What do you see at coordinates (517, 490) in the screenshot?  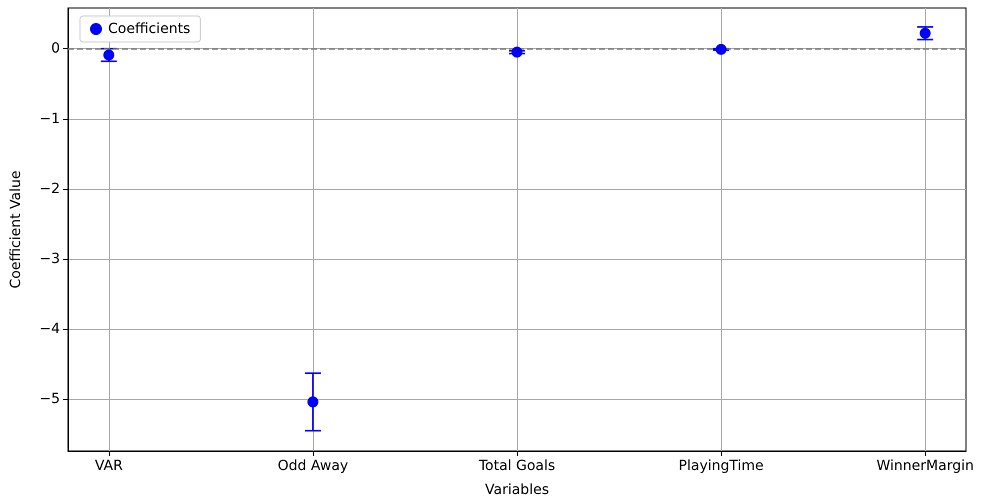 I see `x-axis-title: Variables` at bounding box center [517, 490].